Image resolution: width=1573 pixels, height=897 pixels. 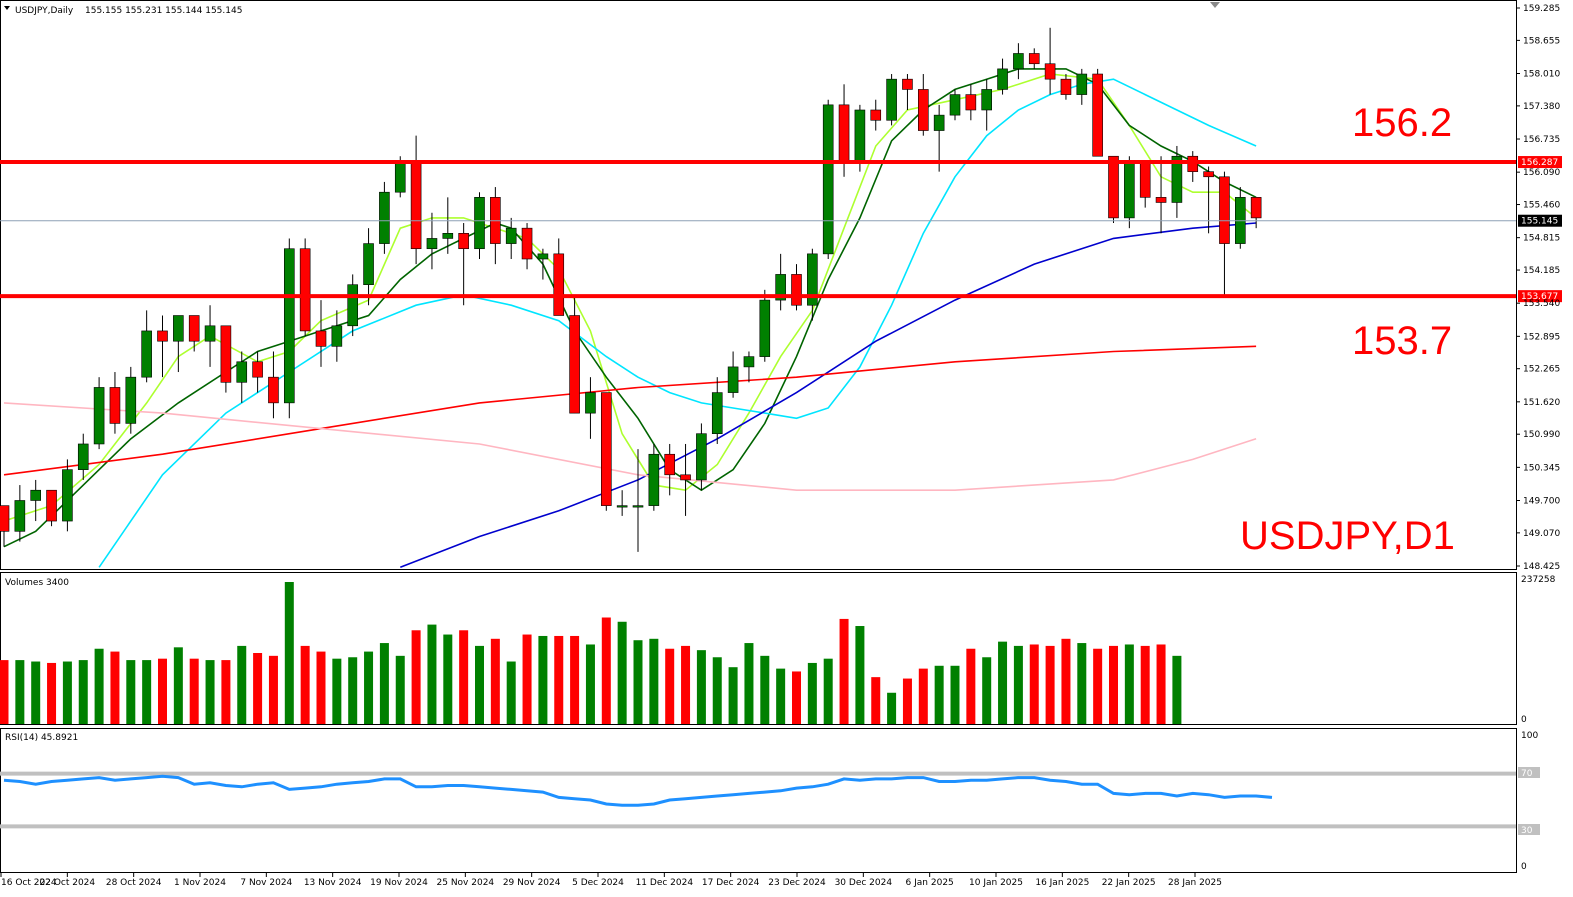 What do you see at coordinates (638, 790) in the screenshot?
I see `rsi-series-line` at bounding box center [638, 790].